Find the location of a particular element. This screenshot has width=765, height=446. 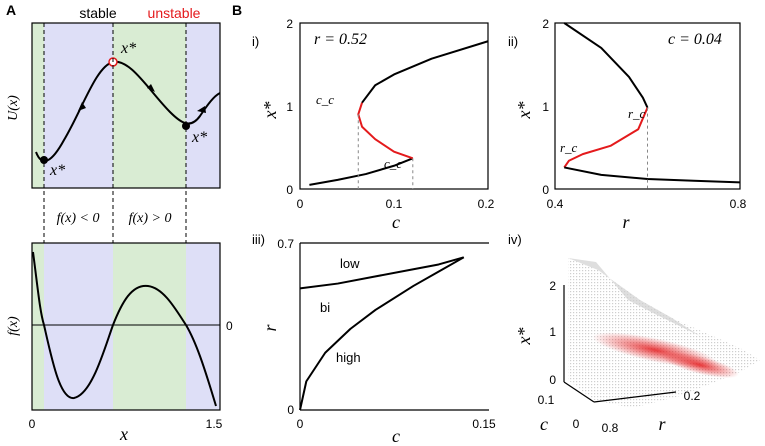

potential-plot: x* x* x* U(x) is located at coordinates (113, 105).